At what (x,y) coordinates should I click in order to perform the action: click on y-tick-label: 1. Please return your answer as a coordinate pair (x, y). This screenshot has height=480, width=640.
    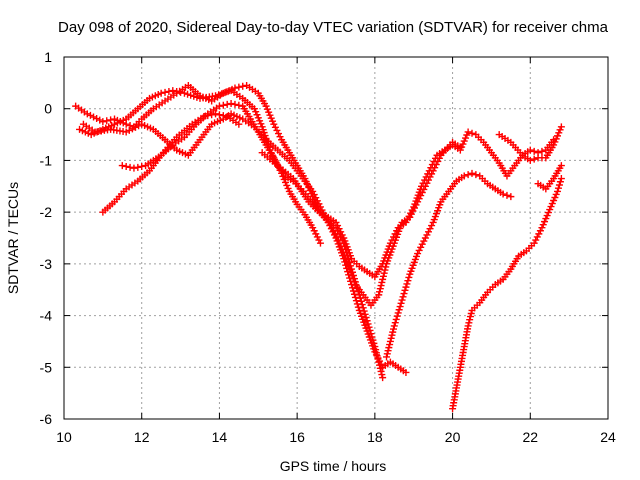
    Looking at the image, I should click on (48, 57).